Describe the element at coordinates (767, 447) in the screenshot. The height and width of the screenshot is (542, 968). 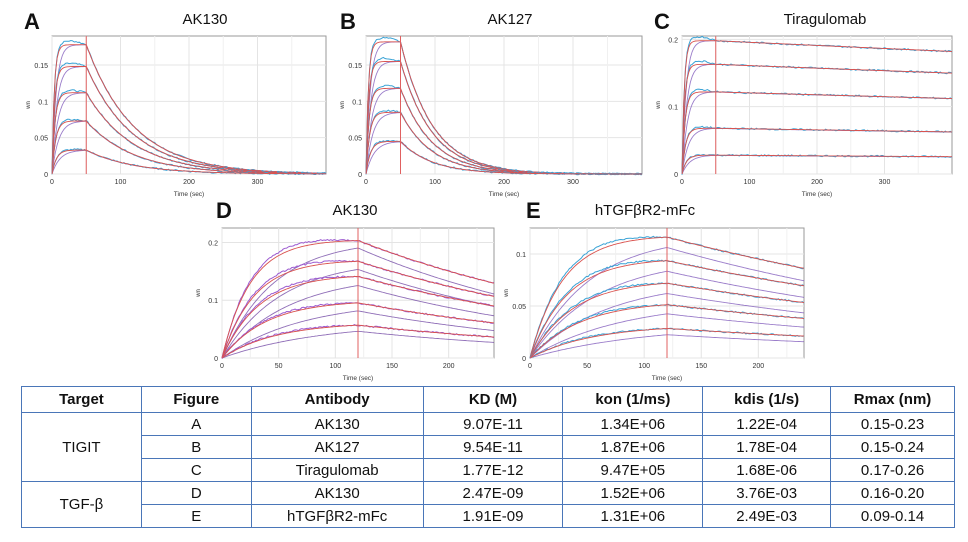
I see `cell-kdis: 1.78E-04` at that location.